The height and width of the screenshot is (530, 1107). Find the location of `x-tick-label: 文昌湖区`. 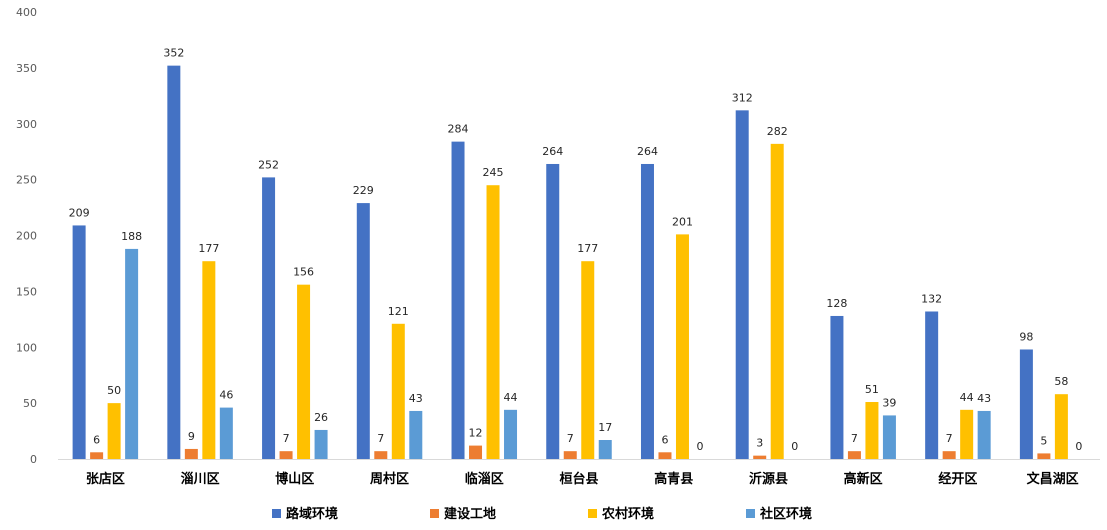

x-tick-label: 文昌湖区 is located at coordinates (1053, 479).